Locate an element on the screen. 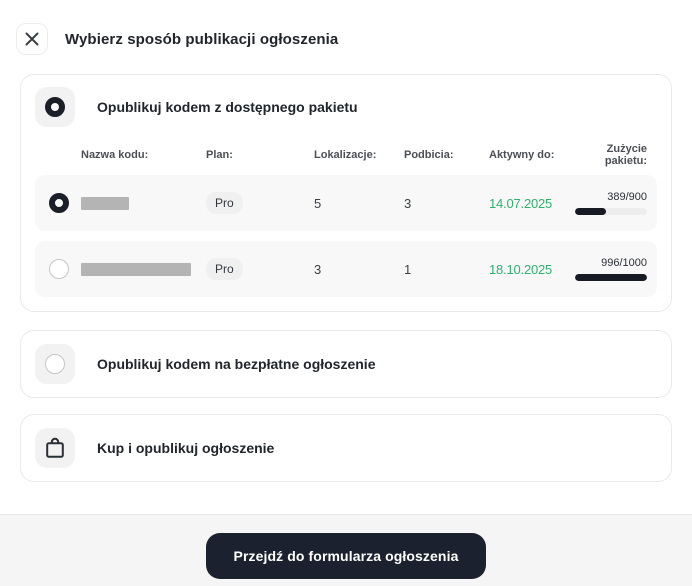 Image resolution: width=692 pixels, height=586 pixels. close-button is located at coordinates (32, 39).